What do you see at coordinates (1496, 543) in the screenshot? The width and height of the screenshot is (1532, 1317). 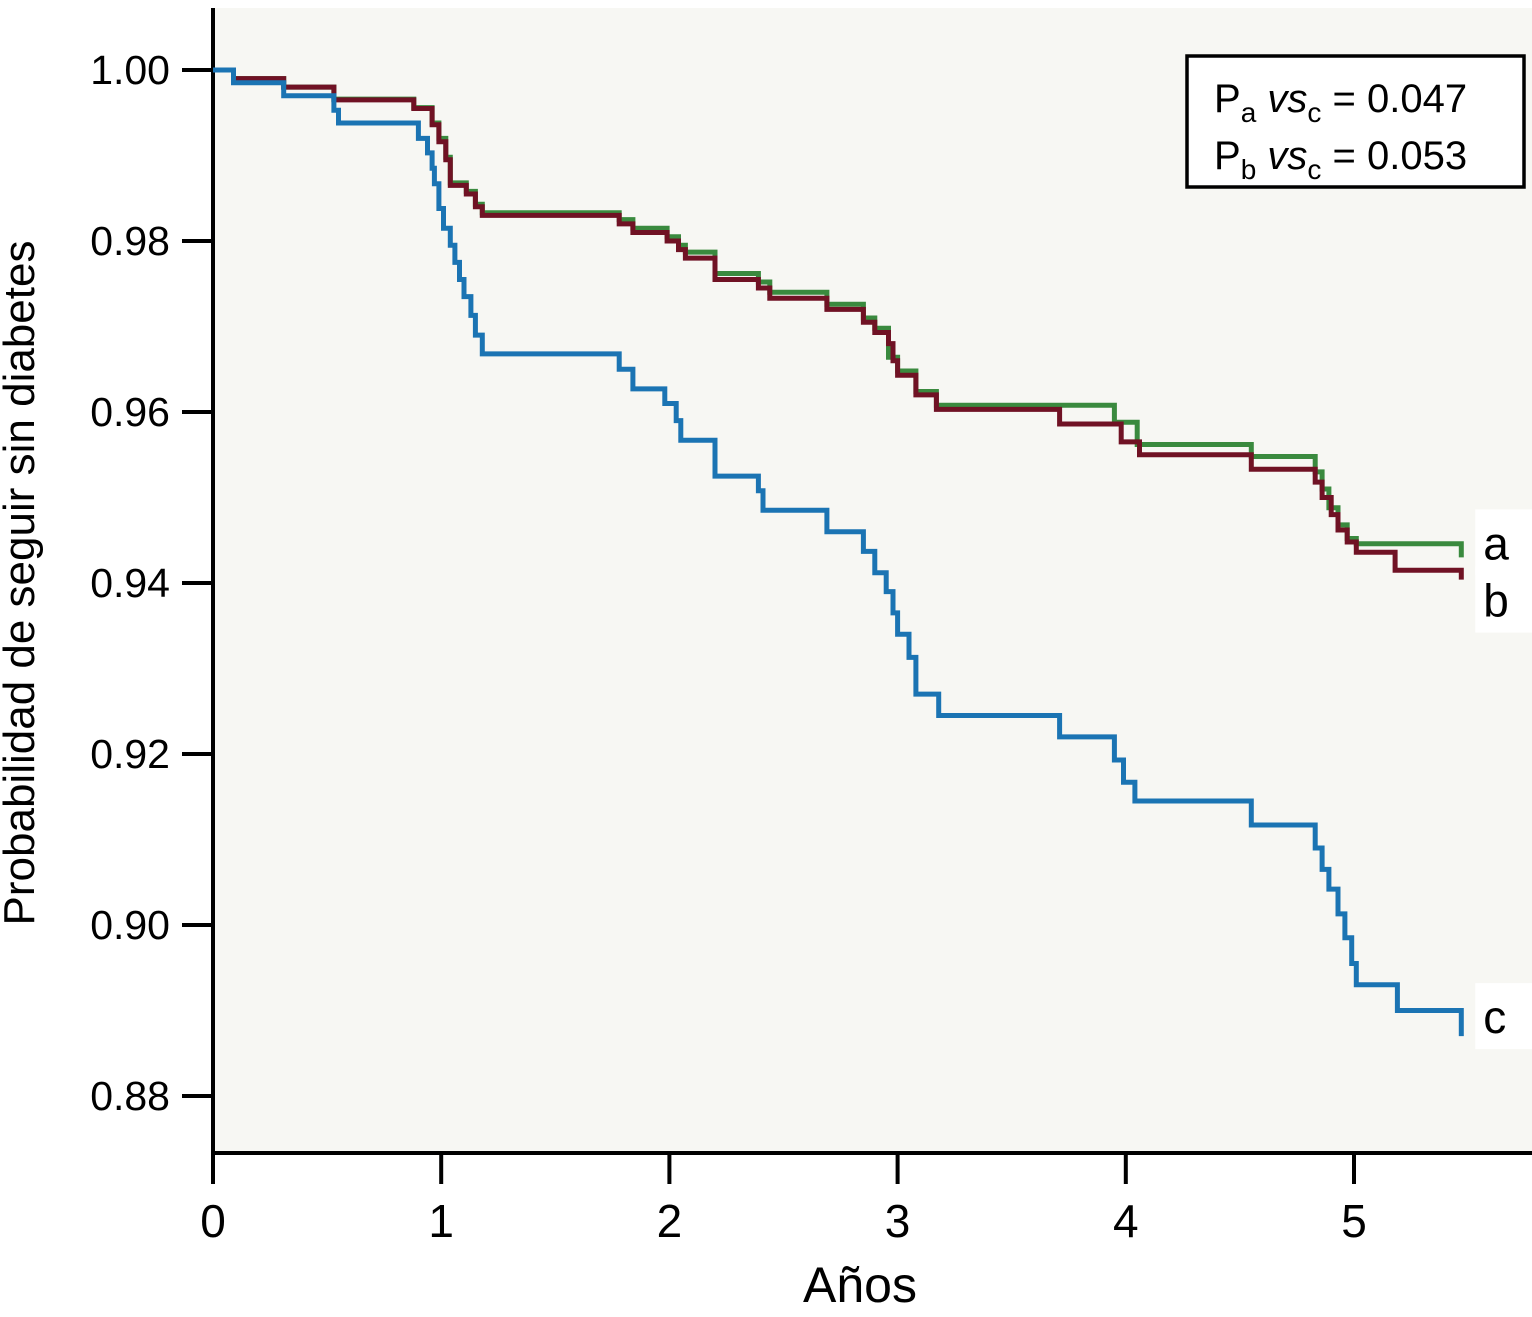 I see `curve-end-label-a: a` at bounding box center [1496, 543].